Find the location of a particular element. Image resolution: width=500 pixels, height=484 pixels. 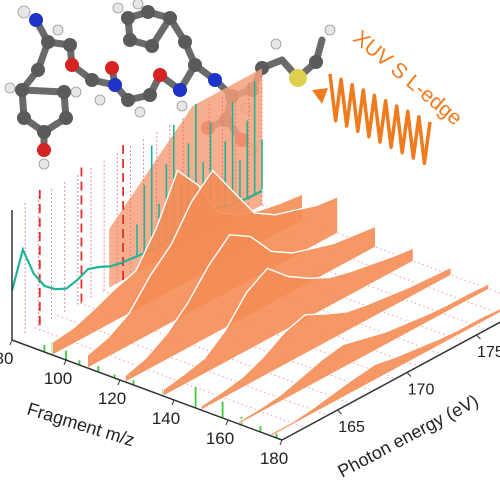

x-axis-line is located at coordinates (147, 390).